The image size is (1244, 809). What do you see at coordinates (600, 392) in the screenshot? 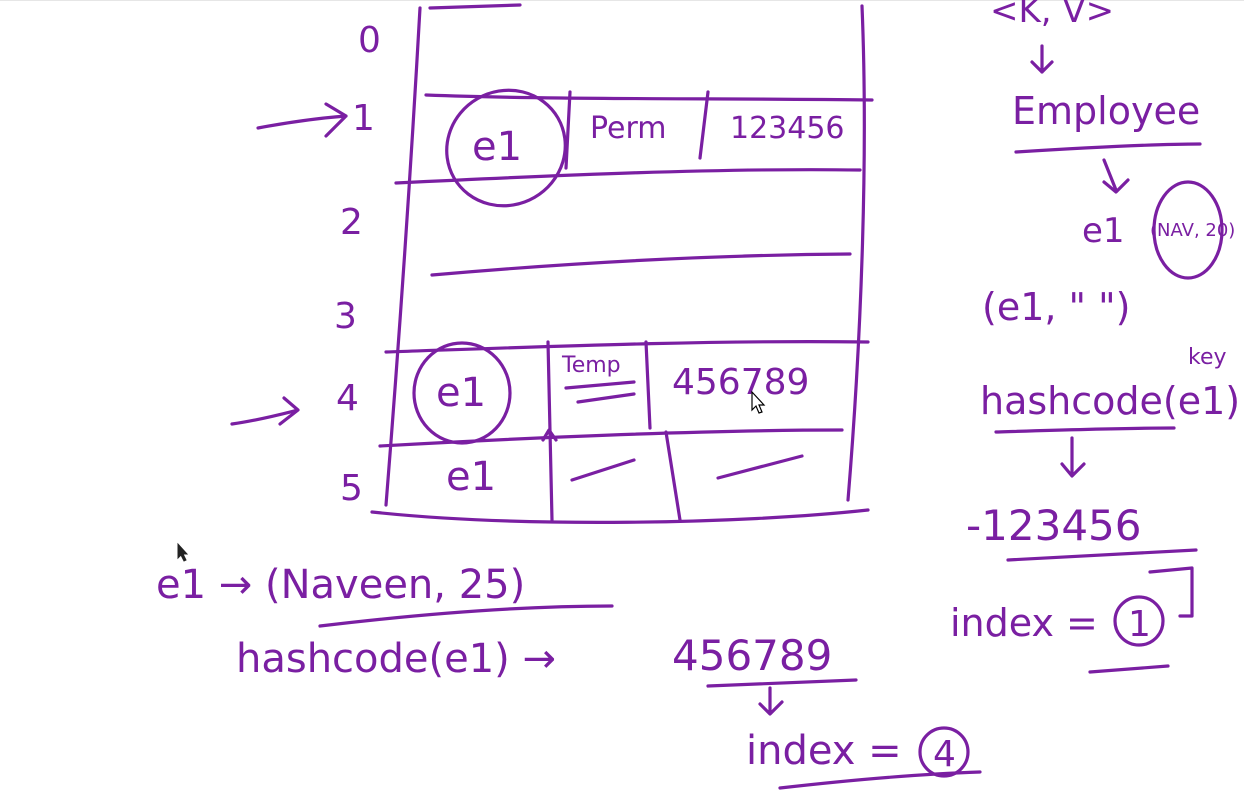
I see `strike-row4` at bounding box center [600, 392].